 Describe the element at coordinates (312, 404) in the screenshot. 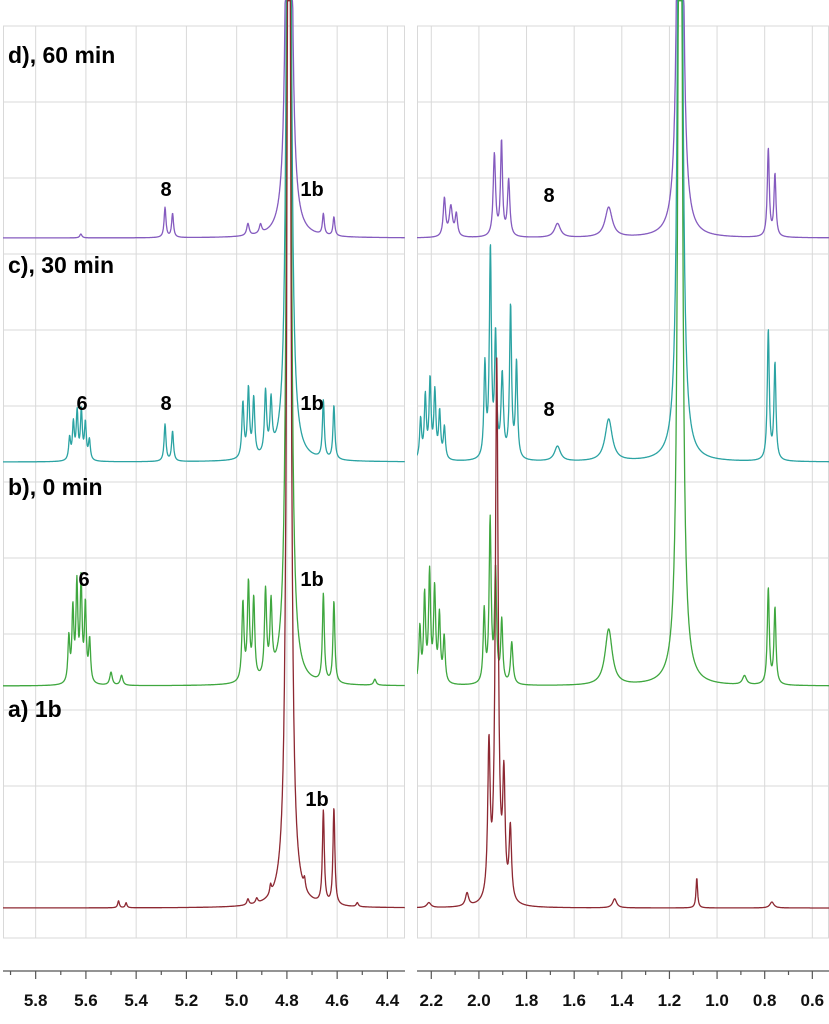

I see `peak-label-1b-c-left: 1b` at that location.